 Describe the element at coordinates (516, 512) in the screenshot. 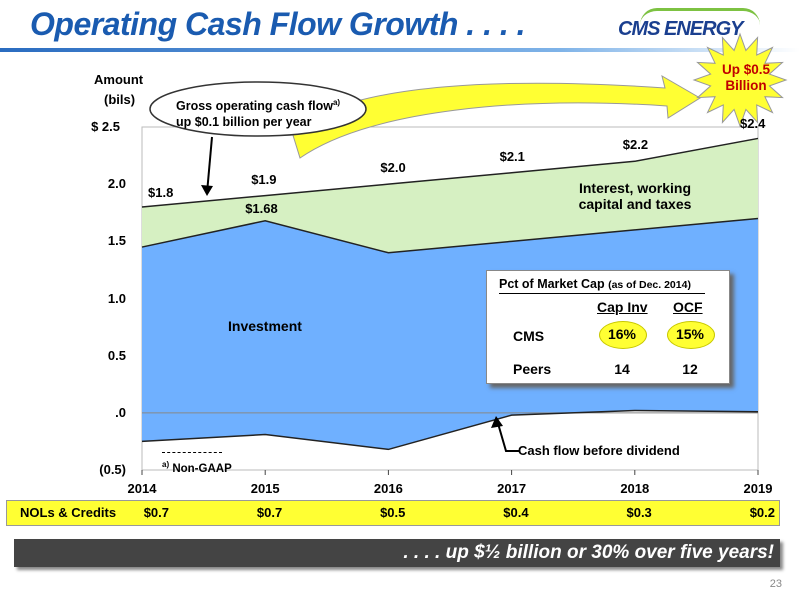

I see `nol-value: $0.4` at that location.